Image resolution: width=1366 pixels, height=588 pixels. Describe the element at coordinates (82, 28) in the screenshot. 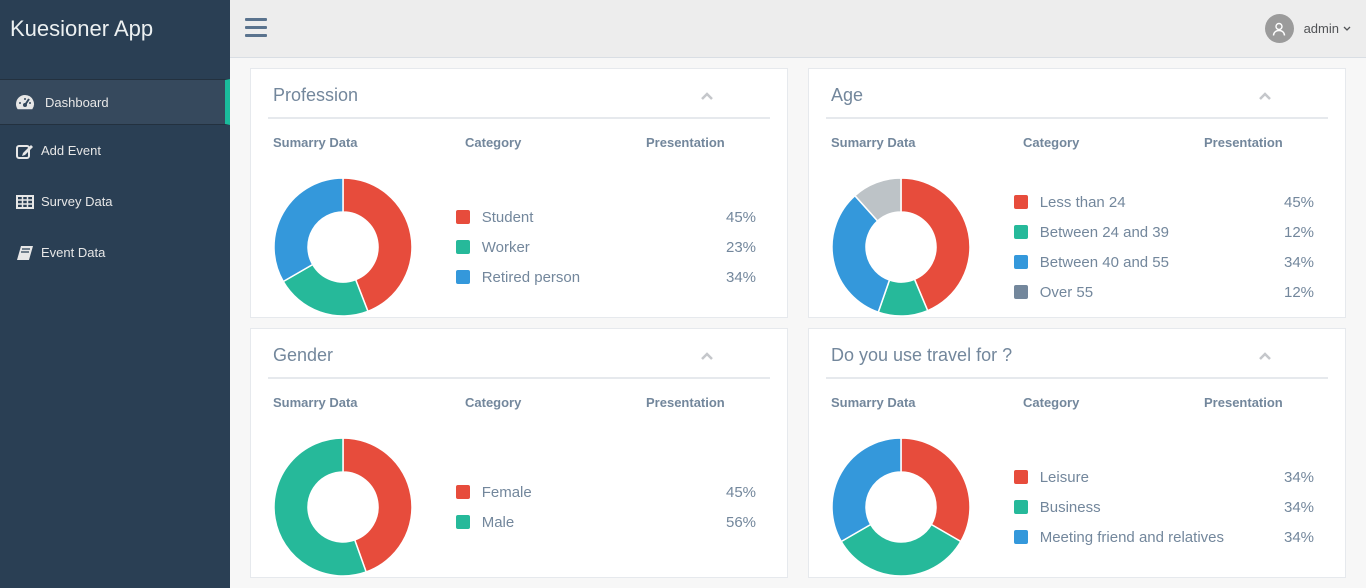

I see `app-title: Kuesioner App` at that location.